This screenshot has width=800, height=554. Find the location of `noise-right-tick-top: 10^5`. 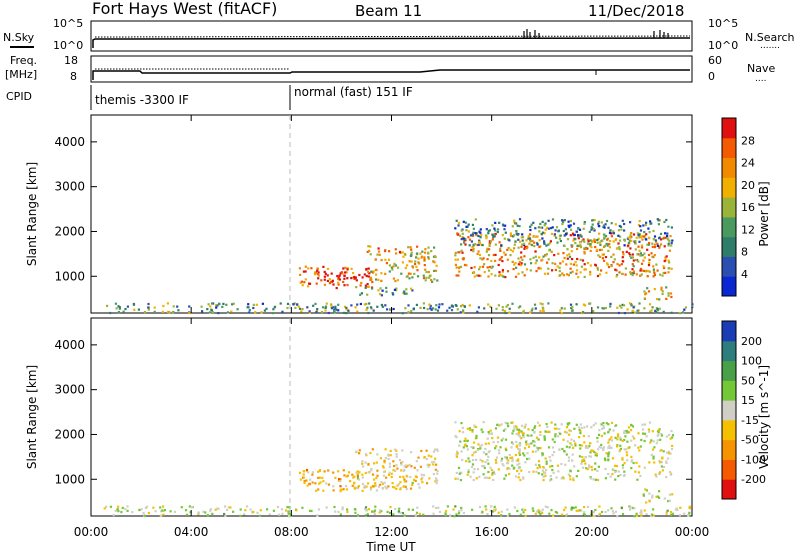

noise-right-tick-top: 10^5 is located at coordinates (723, 23).